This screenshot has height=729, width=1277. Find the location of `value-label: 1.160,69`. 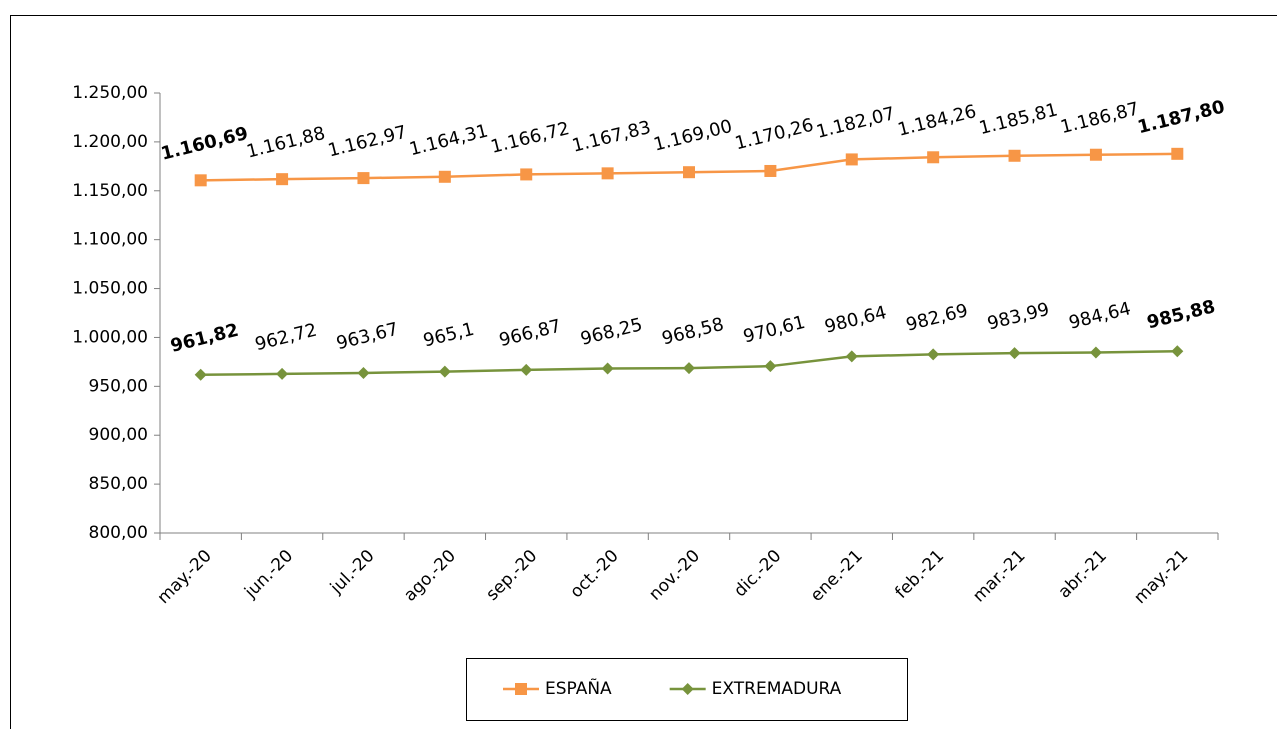

value-label: 1.160,69 is located at coordinates (204, 144).